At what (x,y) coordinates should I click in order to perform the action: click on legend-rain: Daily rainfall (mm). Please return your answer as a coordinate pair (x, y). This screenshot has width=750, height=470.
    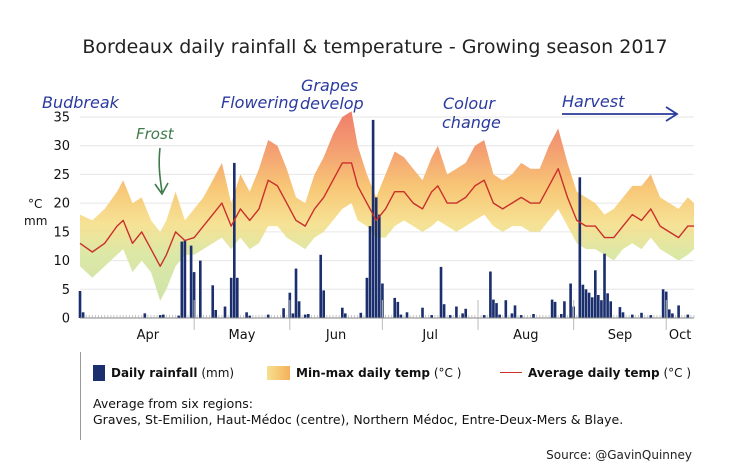
    Looking at the image, I should click on (172, 373).